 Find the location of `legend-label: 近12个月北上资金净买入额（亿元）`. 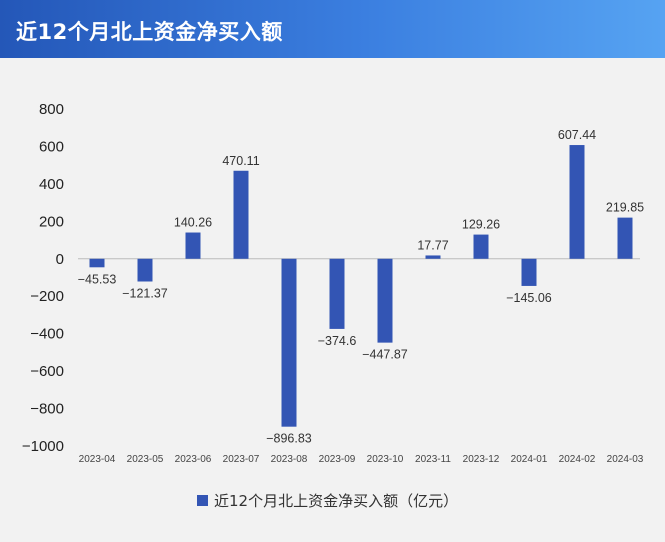

legend-label: 近12个月北上资金净买入额（亿元） is located at coordinates (336, 501).